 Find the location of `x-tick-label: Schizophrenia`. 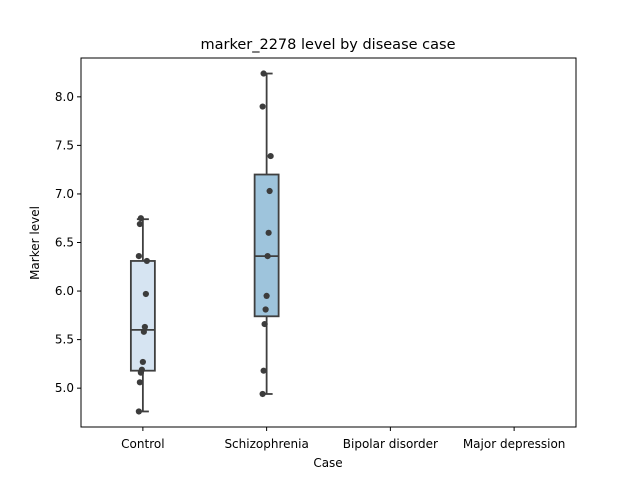

x-tick-label: Schizophrenia is located at coordinates (266, 444).